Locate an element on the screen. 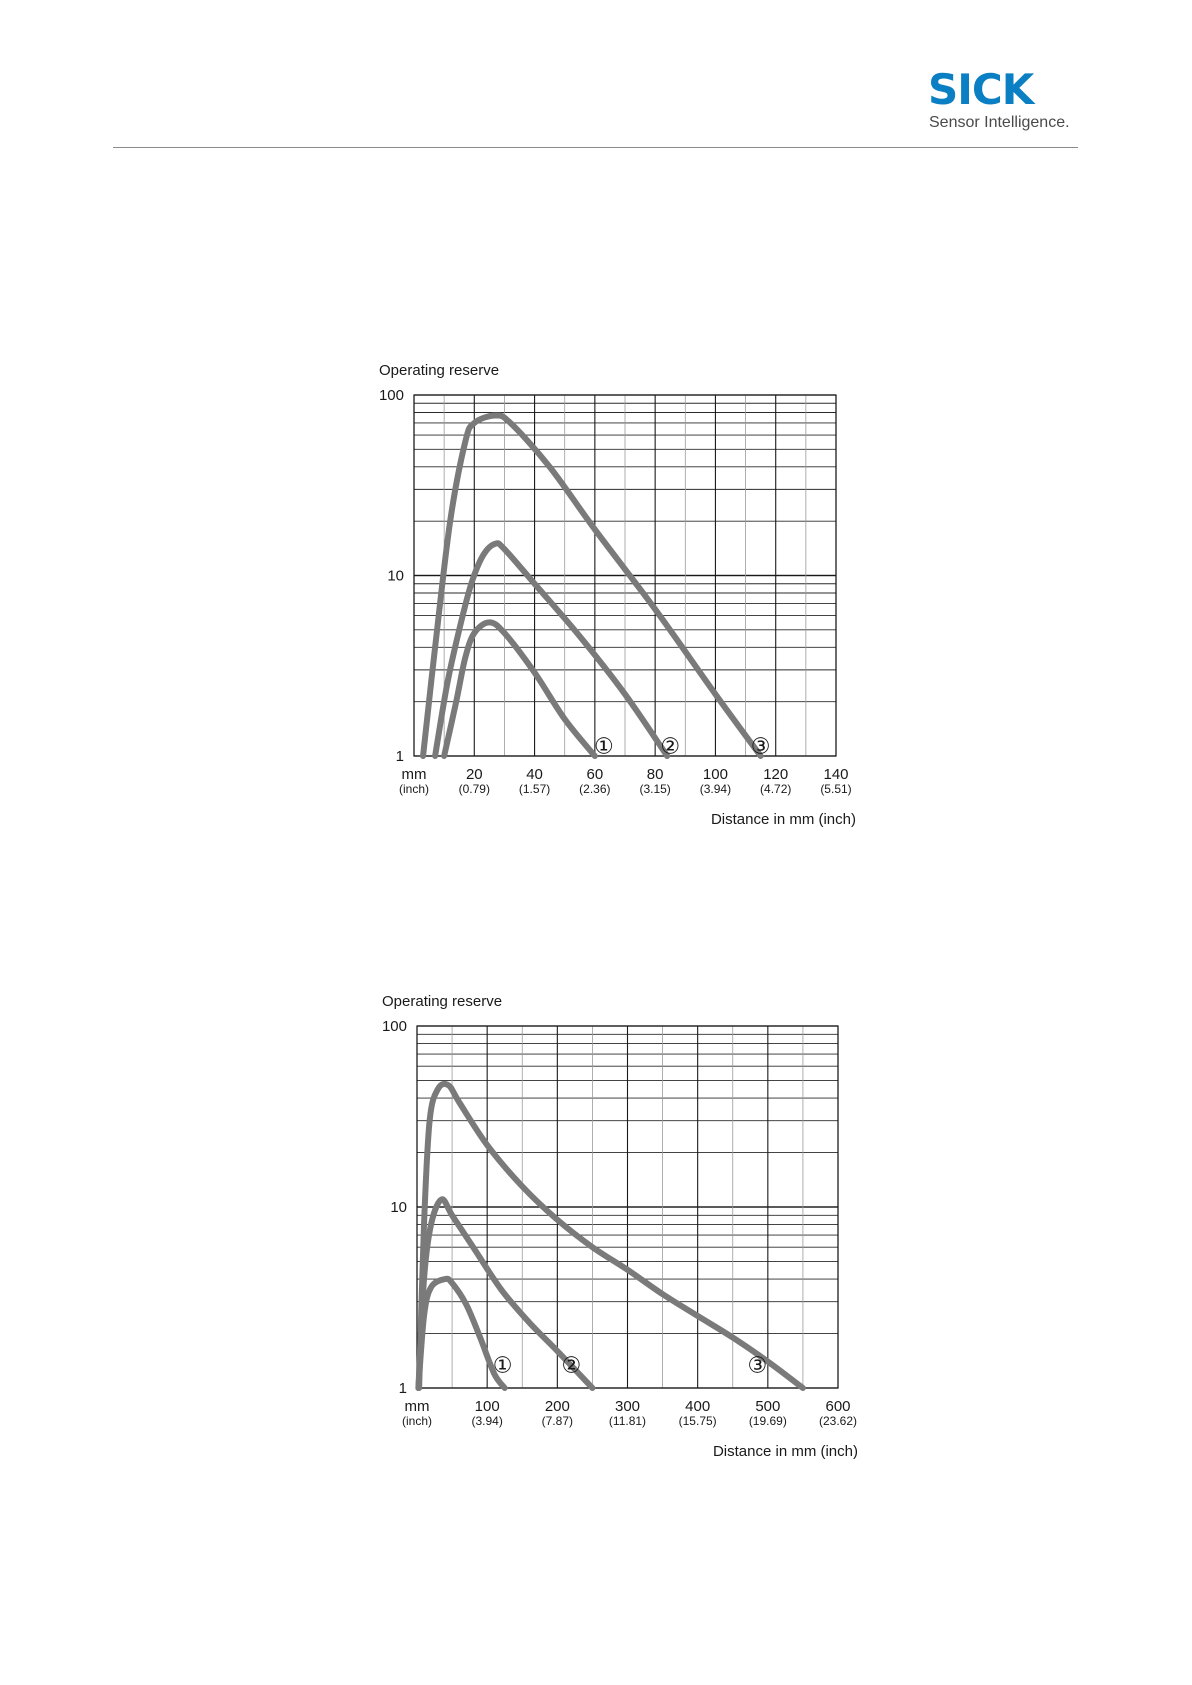 The image size is (1192, 1685). x-tick-inch-label: (11.81) is located at coordinates (627, 1421).